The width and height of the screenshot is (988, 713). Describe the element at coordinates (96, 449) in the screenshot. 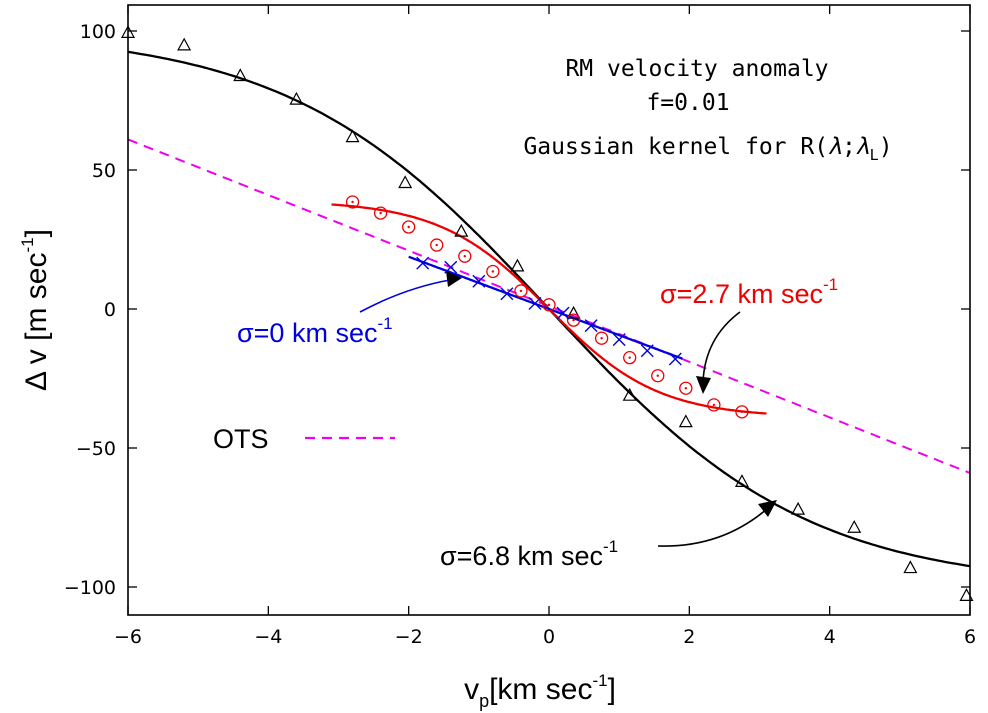

I see `y-tick-label: −50` at that location.